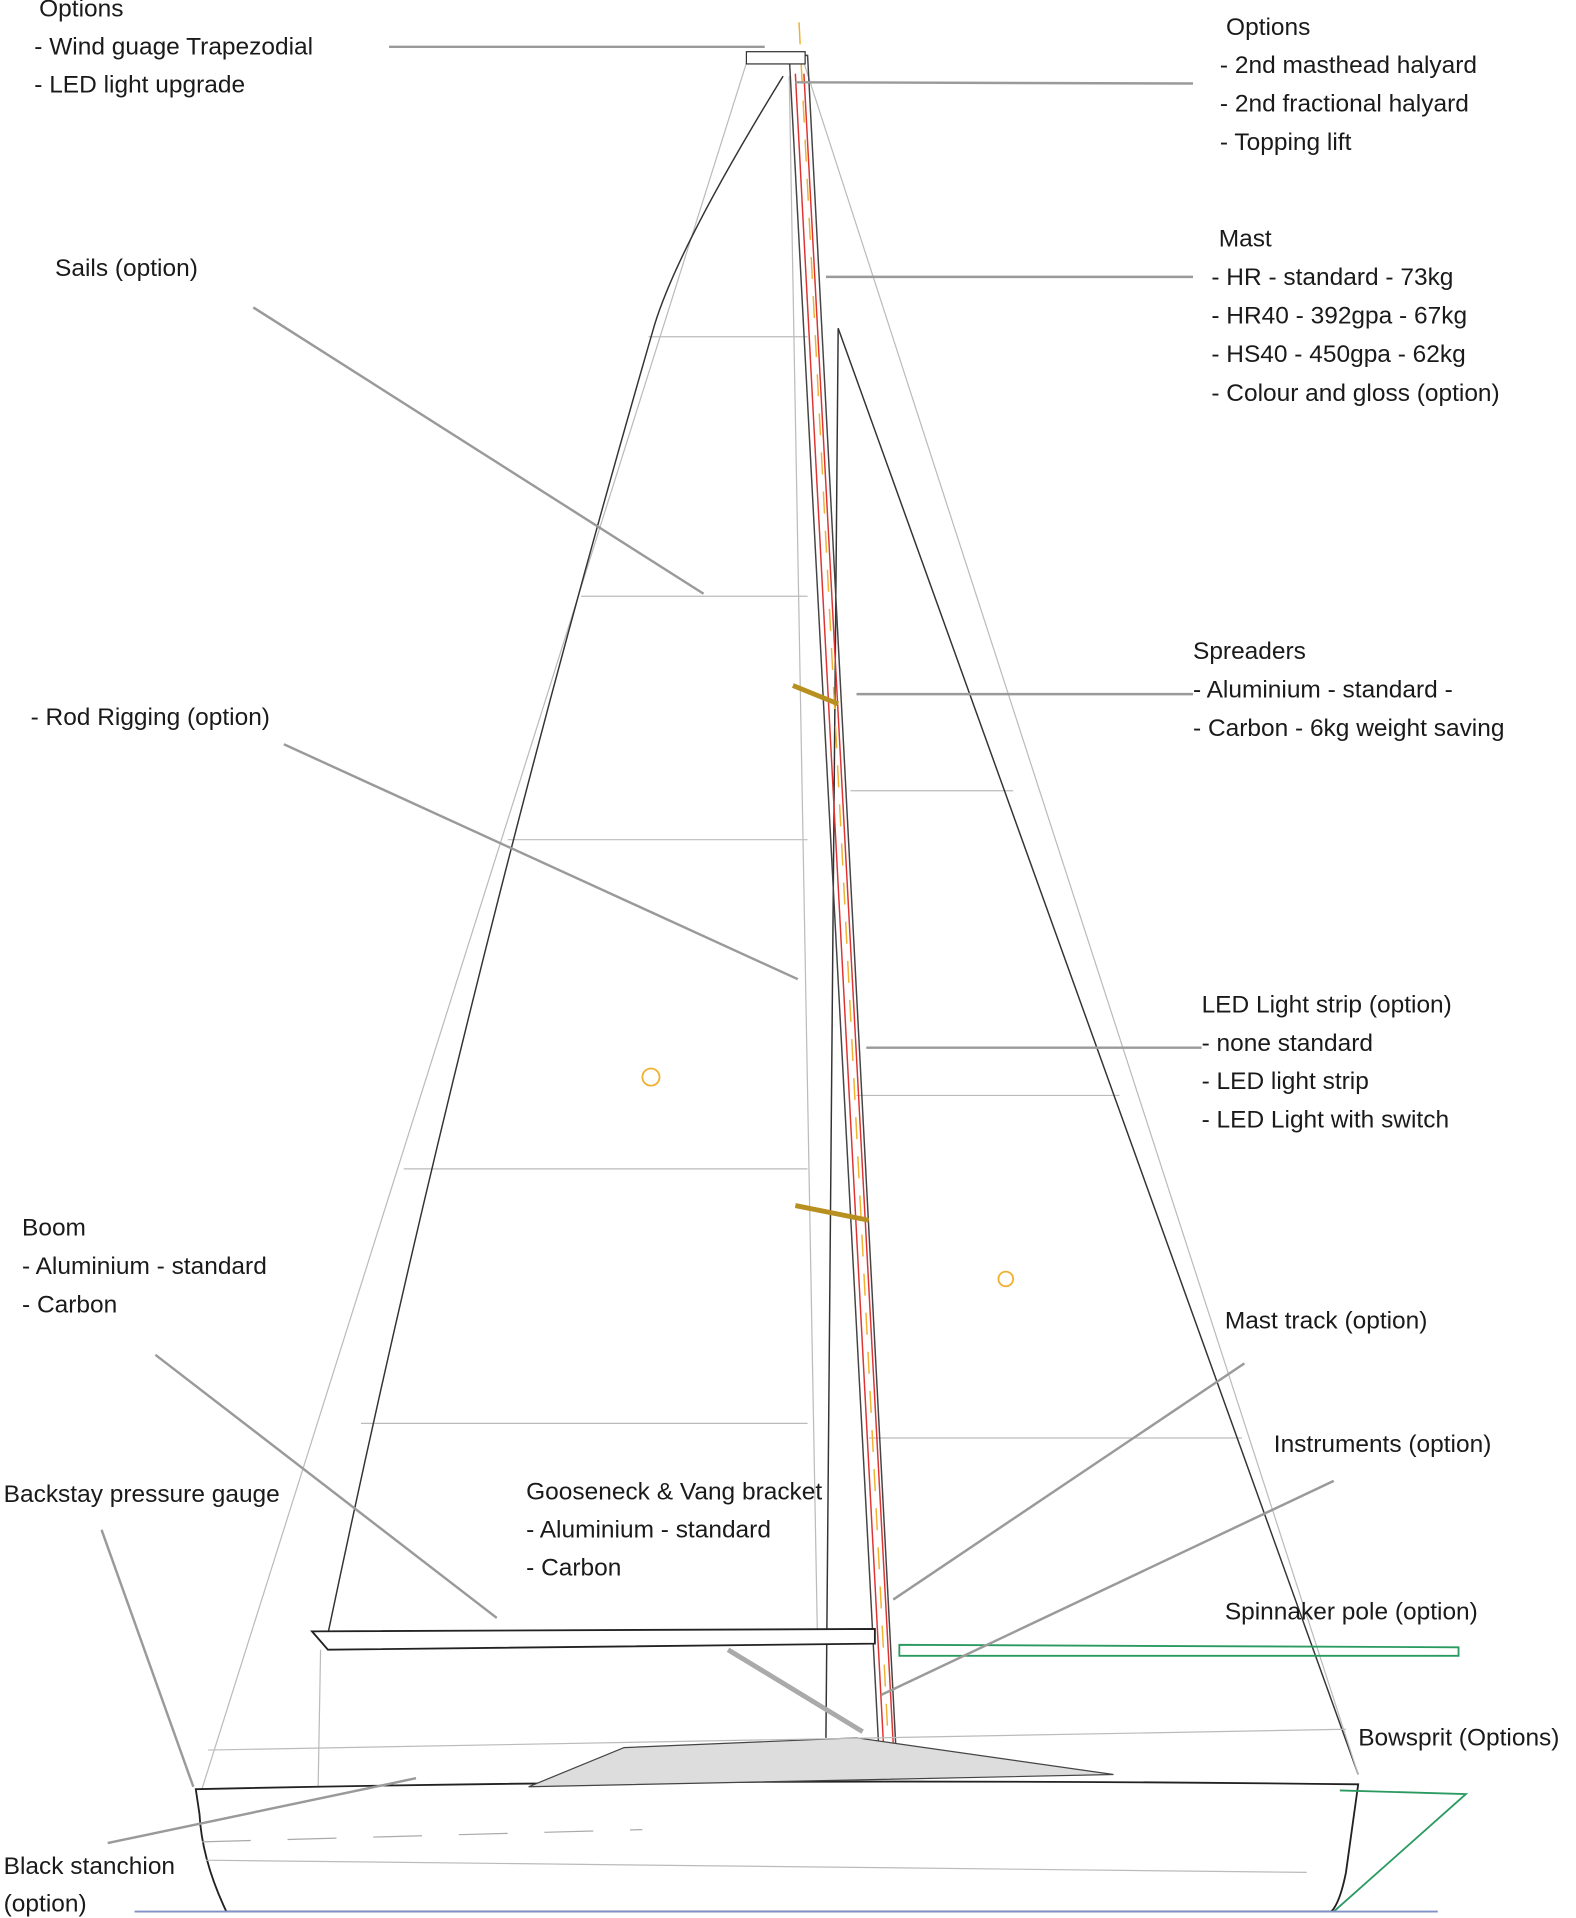  I want to click on callout-title: Instruments (option), so click(1383, 1444).